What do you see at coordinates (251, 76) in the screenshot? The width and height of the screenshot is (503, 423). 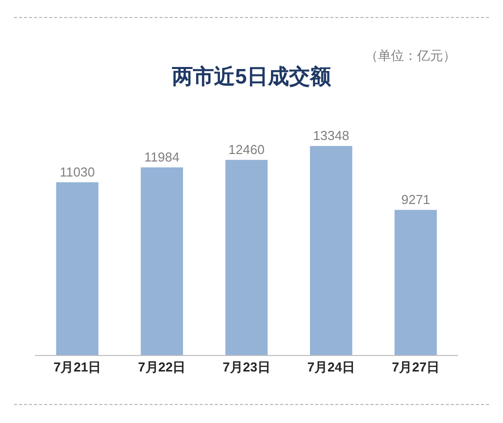 I see `chart-title: 两市近5日成交额` at bounding box center [251, 76].